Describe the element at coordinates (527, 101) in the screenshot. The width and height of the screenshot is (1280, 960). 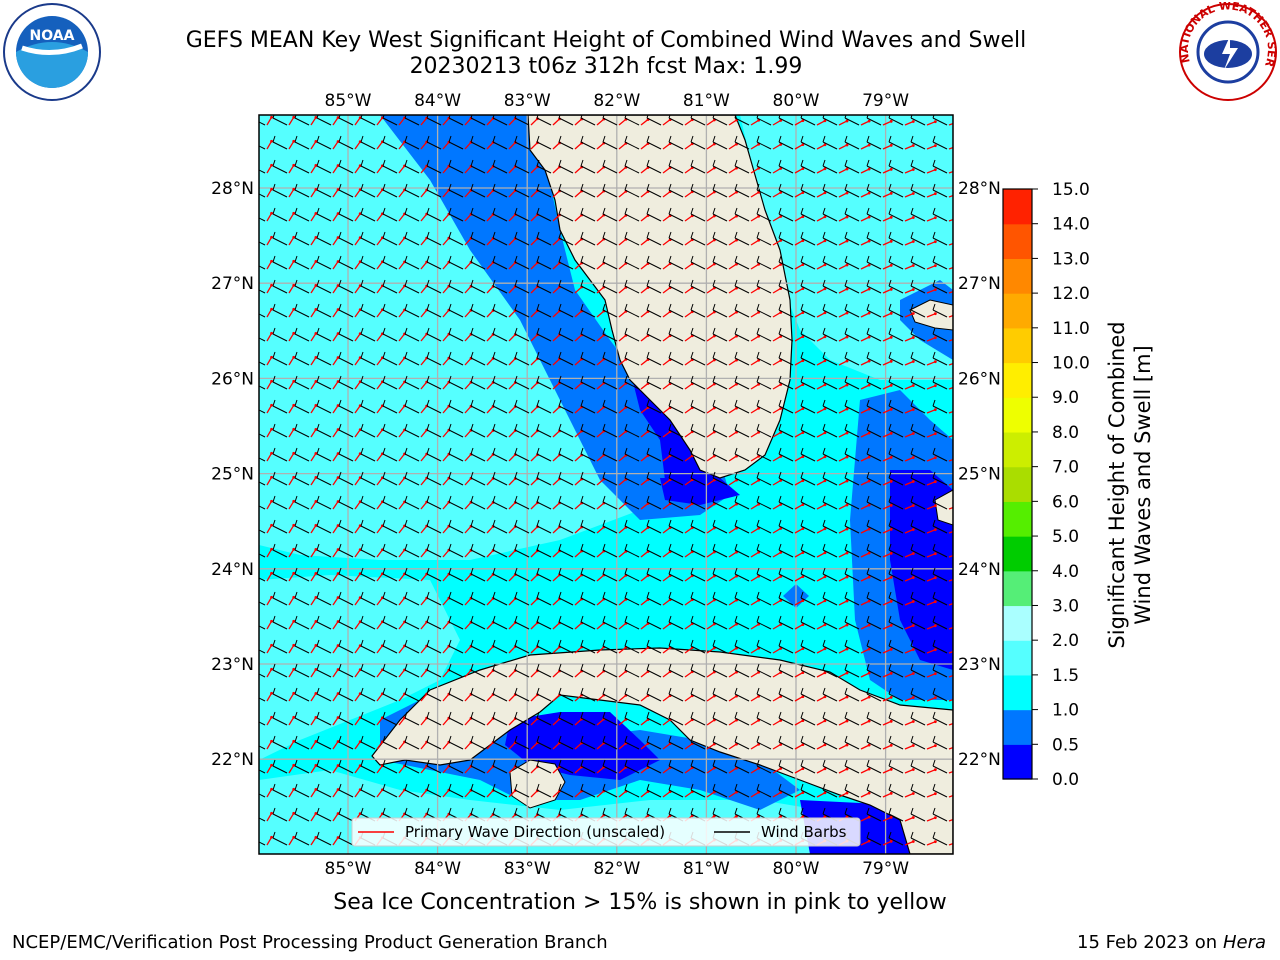
I see `lon-label-top: 83°W` at that location.